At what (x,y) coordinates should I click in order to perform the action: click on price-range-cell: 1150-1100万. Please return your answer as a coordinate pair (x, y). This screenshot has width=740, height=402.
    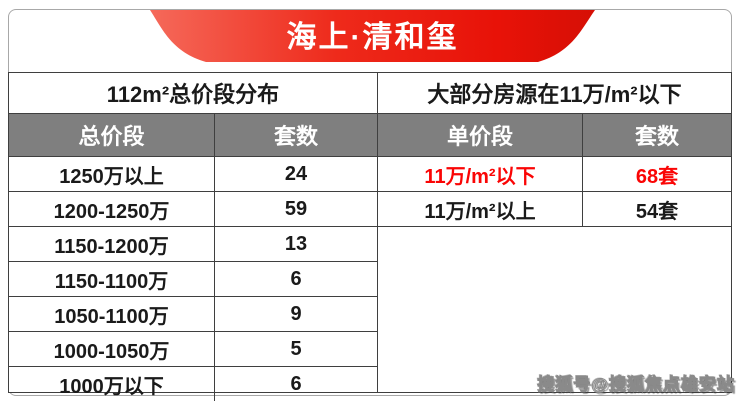
    Looking at the image, I should click on (111, 281).